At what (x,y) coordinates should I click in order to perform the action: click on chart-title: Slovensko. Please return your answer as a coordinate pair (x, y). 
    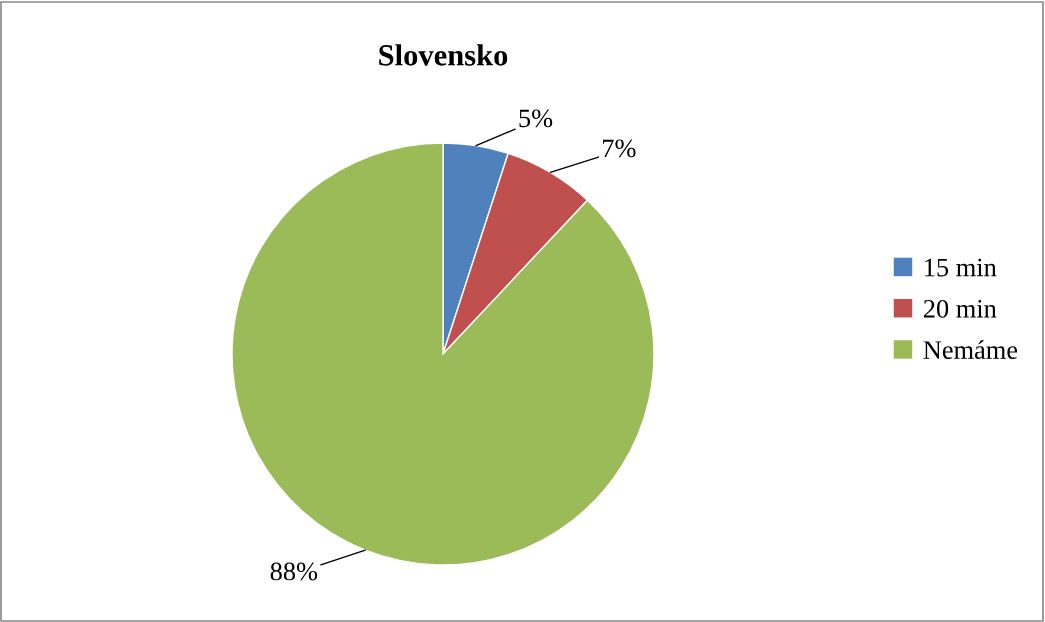
    Looking at the image, I should click on (443, 55).